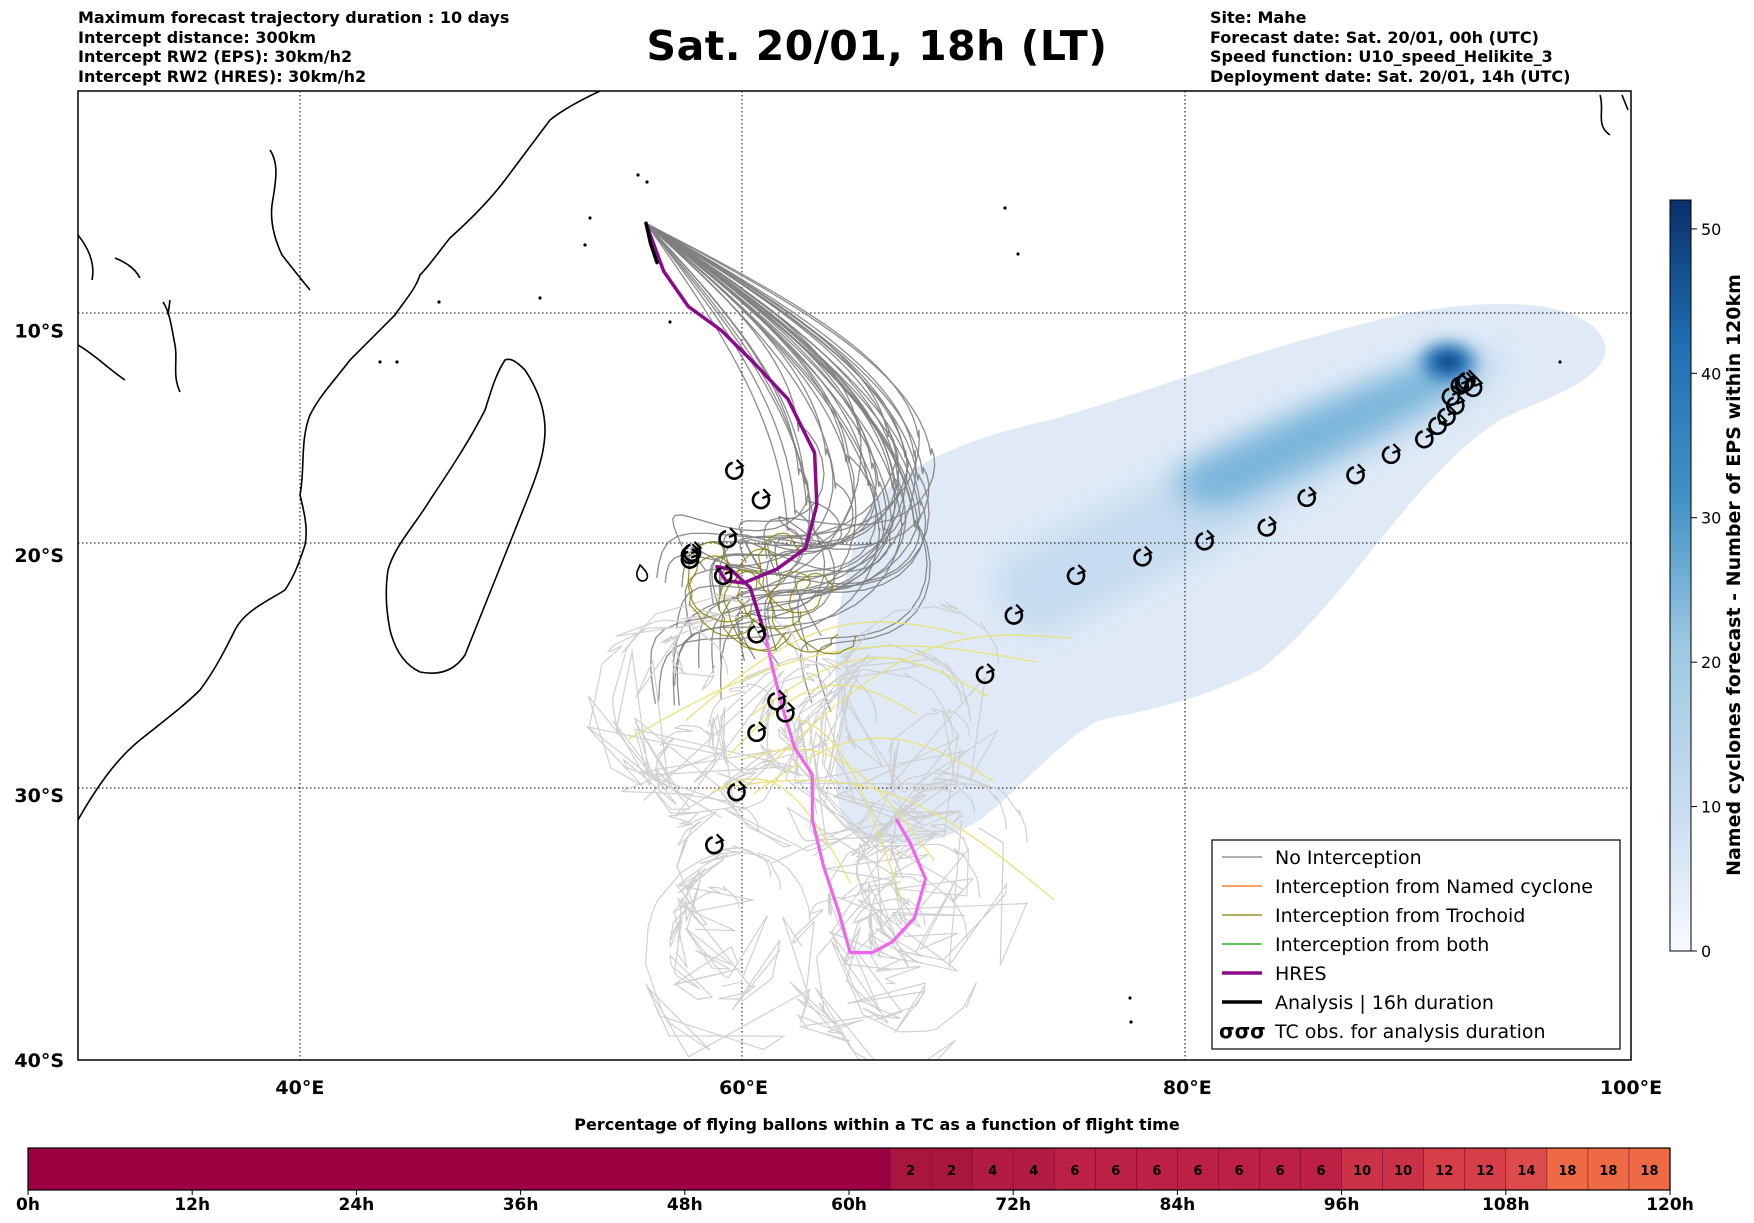 This screenshot has width=1754, height=1223. Describe the element at coordinates (1301, 974) in the screenshot. I see `legend-label: HRES` at that location.